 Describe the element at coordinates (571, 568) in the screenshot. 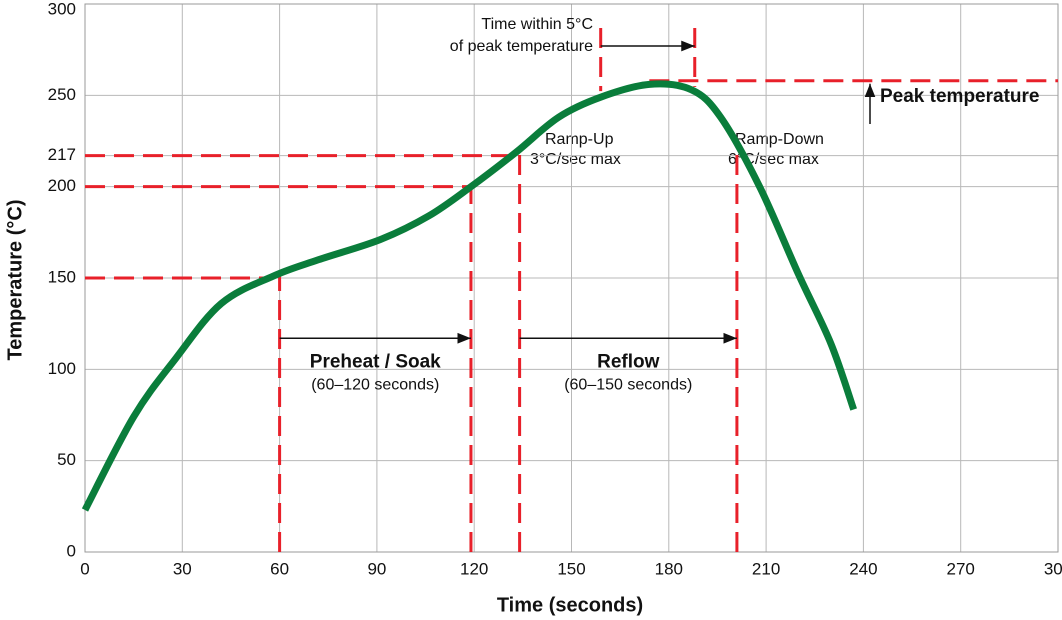

I see `x-tick-label: 150` at that location.